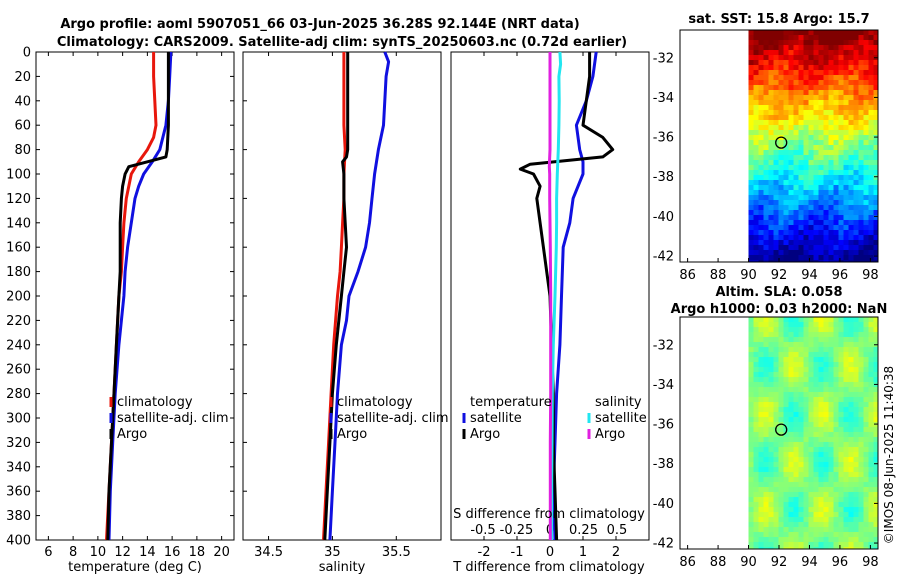  What do you see at coordinates (18, 199) in the screenshot?
I see `depth-tick-label: 120` at bounding box center [18, 199].